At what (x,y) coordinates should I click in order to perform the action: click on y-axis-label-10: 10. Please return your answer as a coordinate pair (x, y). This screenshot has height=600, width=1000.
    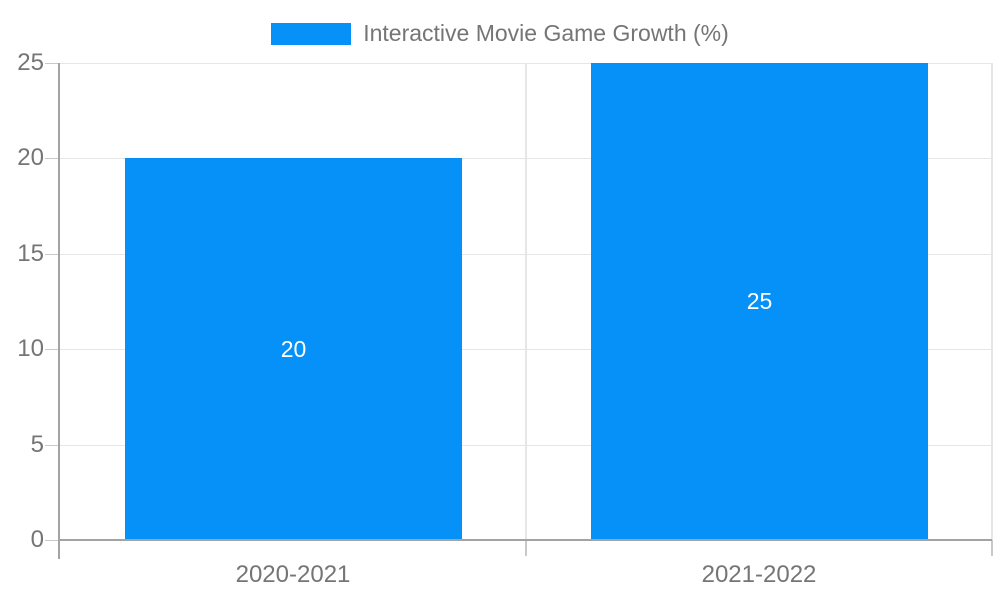
    Looking at the image, I should click on (30, 348).